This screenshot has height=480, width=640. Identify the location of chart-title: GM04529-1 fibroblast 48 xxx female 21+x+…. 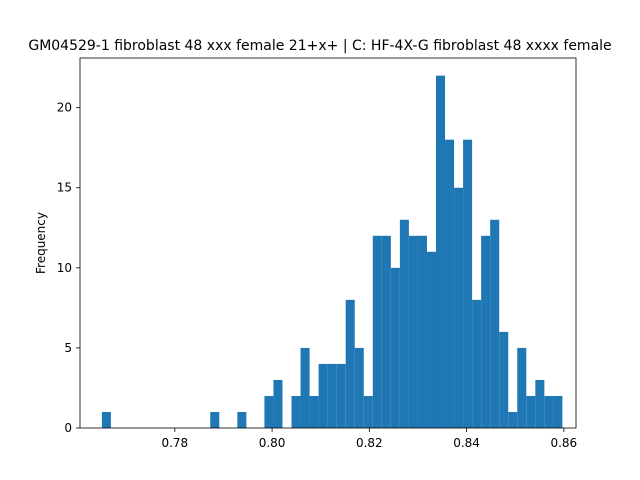
(319, 46).